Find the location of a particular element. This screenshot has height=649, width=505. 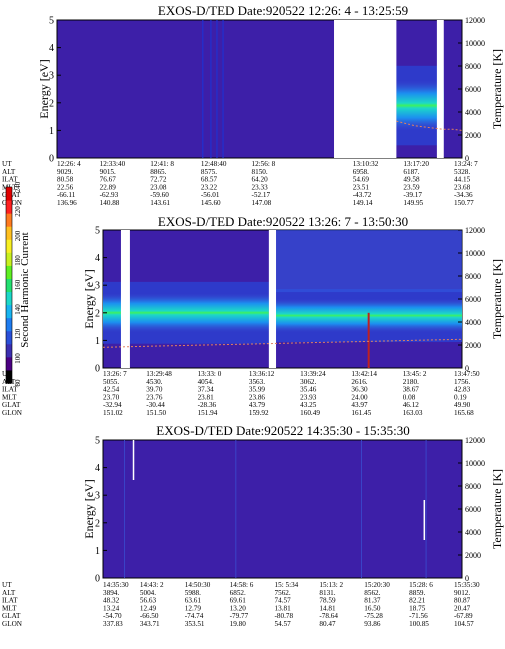

ephemeris-value: 0.08 is located at coordinates (409, 397).